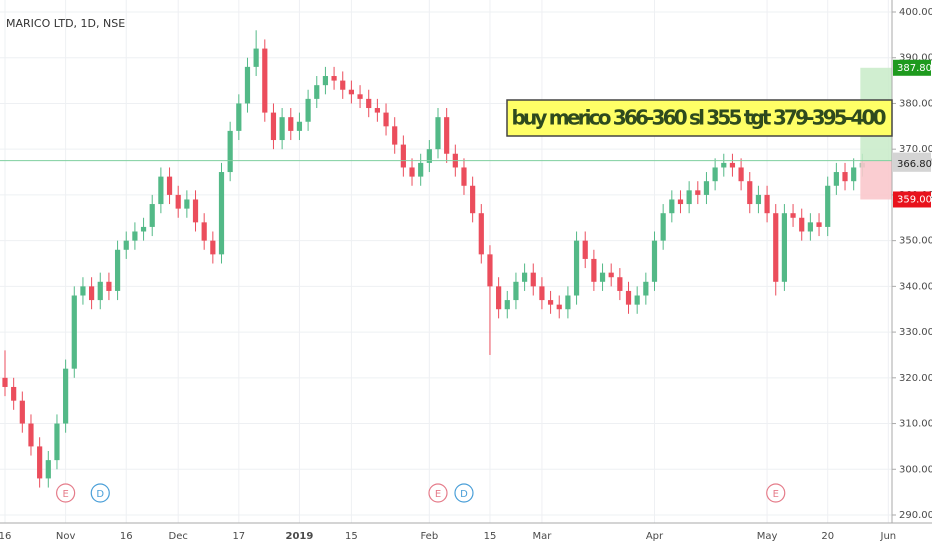  What do you see at coordinates (699, 118) in the screenshot?
I see `annotation-box` at bounding box center [699, 118].